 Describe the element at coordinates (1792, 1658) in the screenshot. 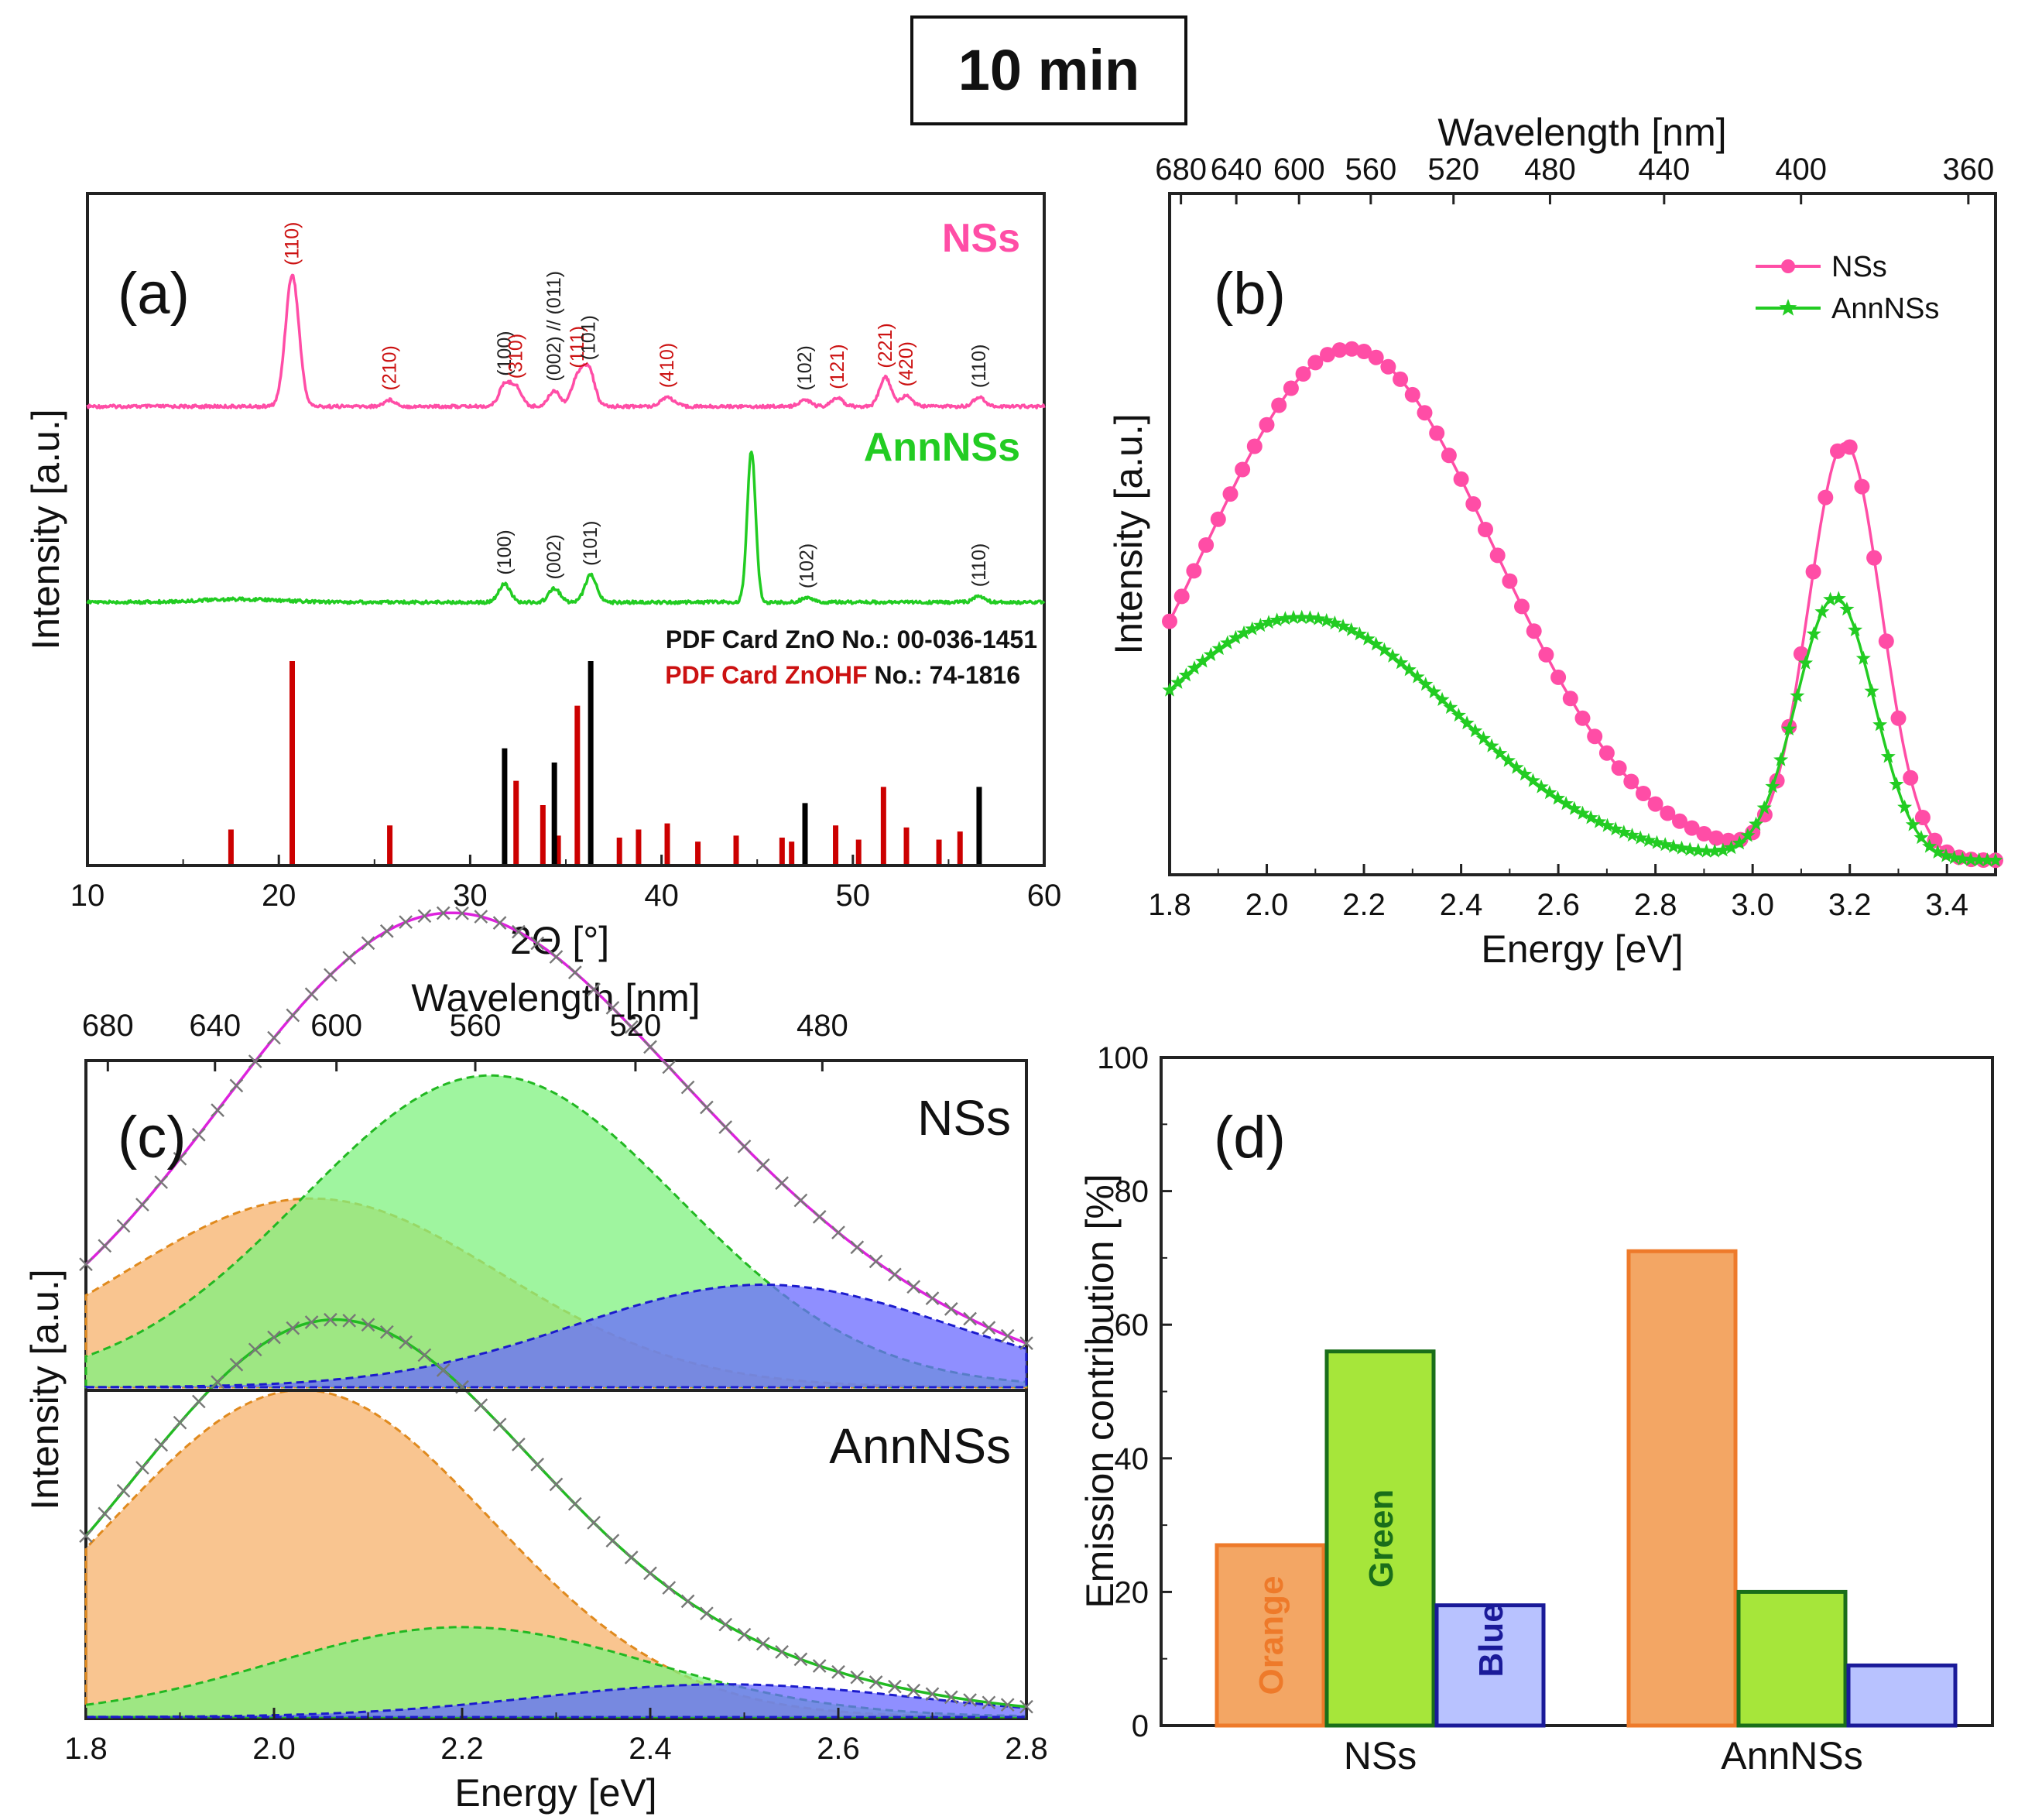

I see `panel-d-bar-green-annnss` at that location.